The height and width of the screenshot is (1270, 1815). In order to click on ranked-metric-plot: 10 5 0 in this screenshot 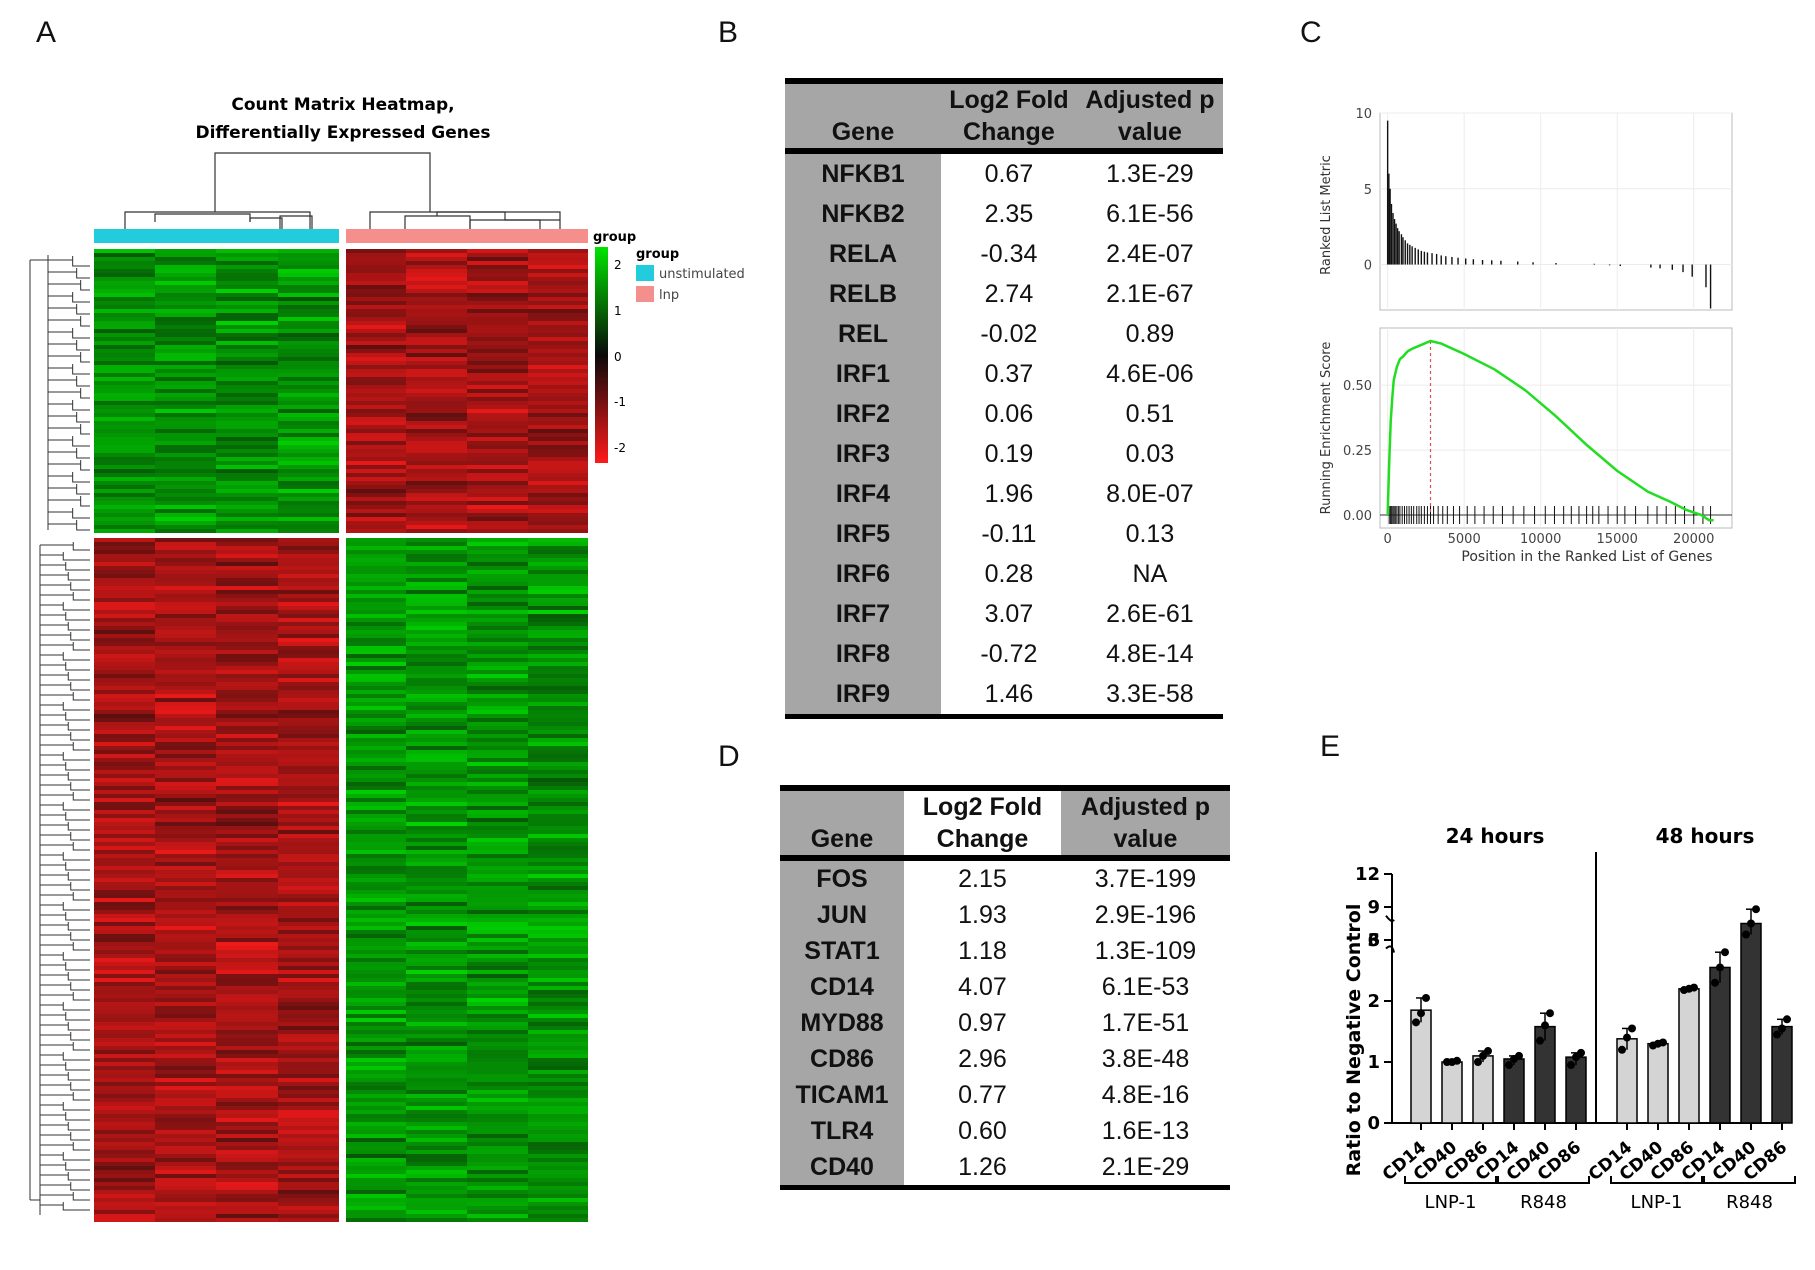, I will do `click(1544, 209)`.